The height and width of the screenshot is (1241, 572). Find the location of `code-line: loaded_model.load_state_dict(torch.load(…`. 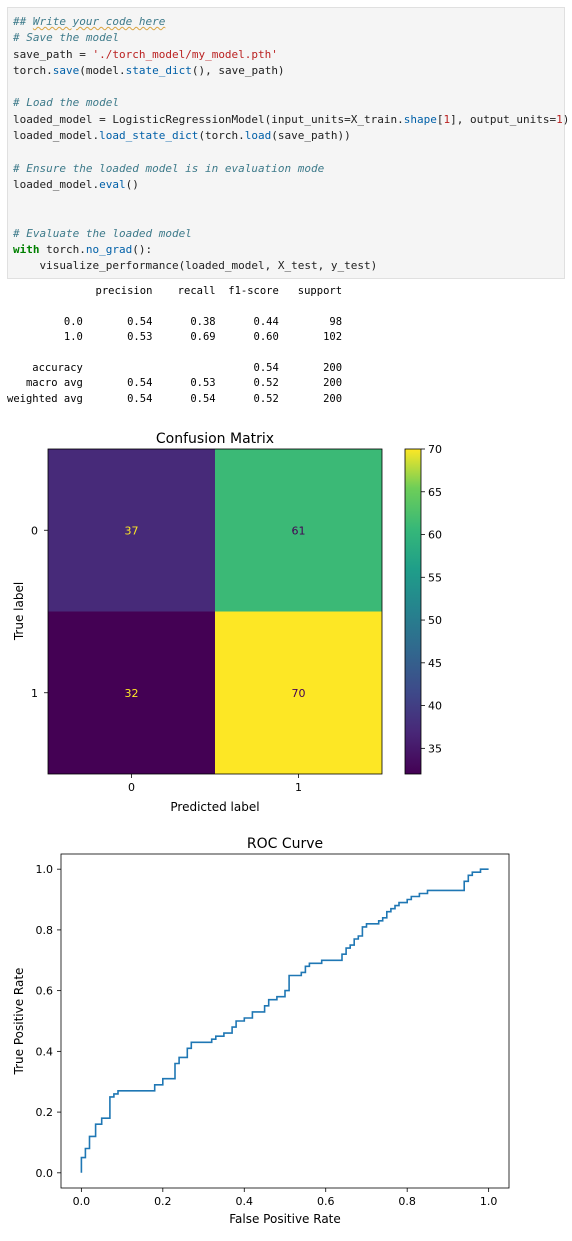

code-line: loaded_model.load_state_dict(torch.load(… is located at coordinates (182, 135).